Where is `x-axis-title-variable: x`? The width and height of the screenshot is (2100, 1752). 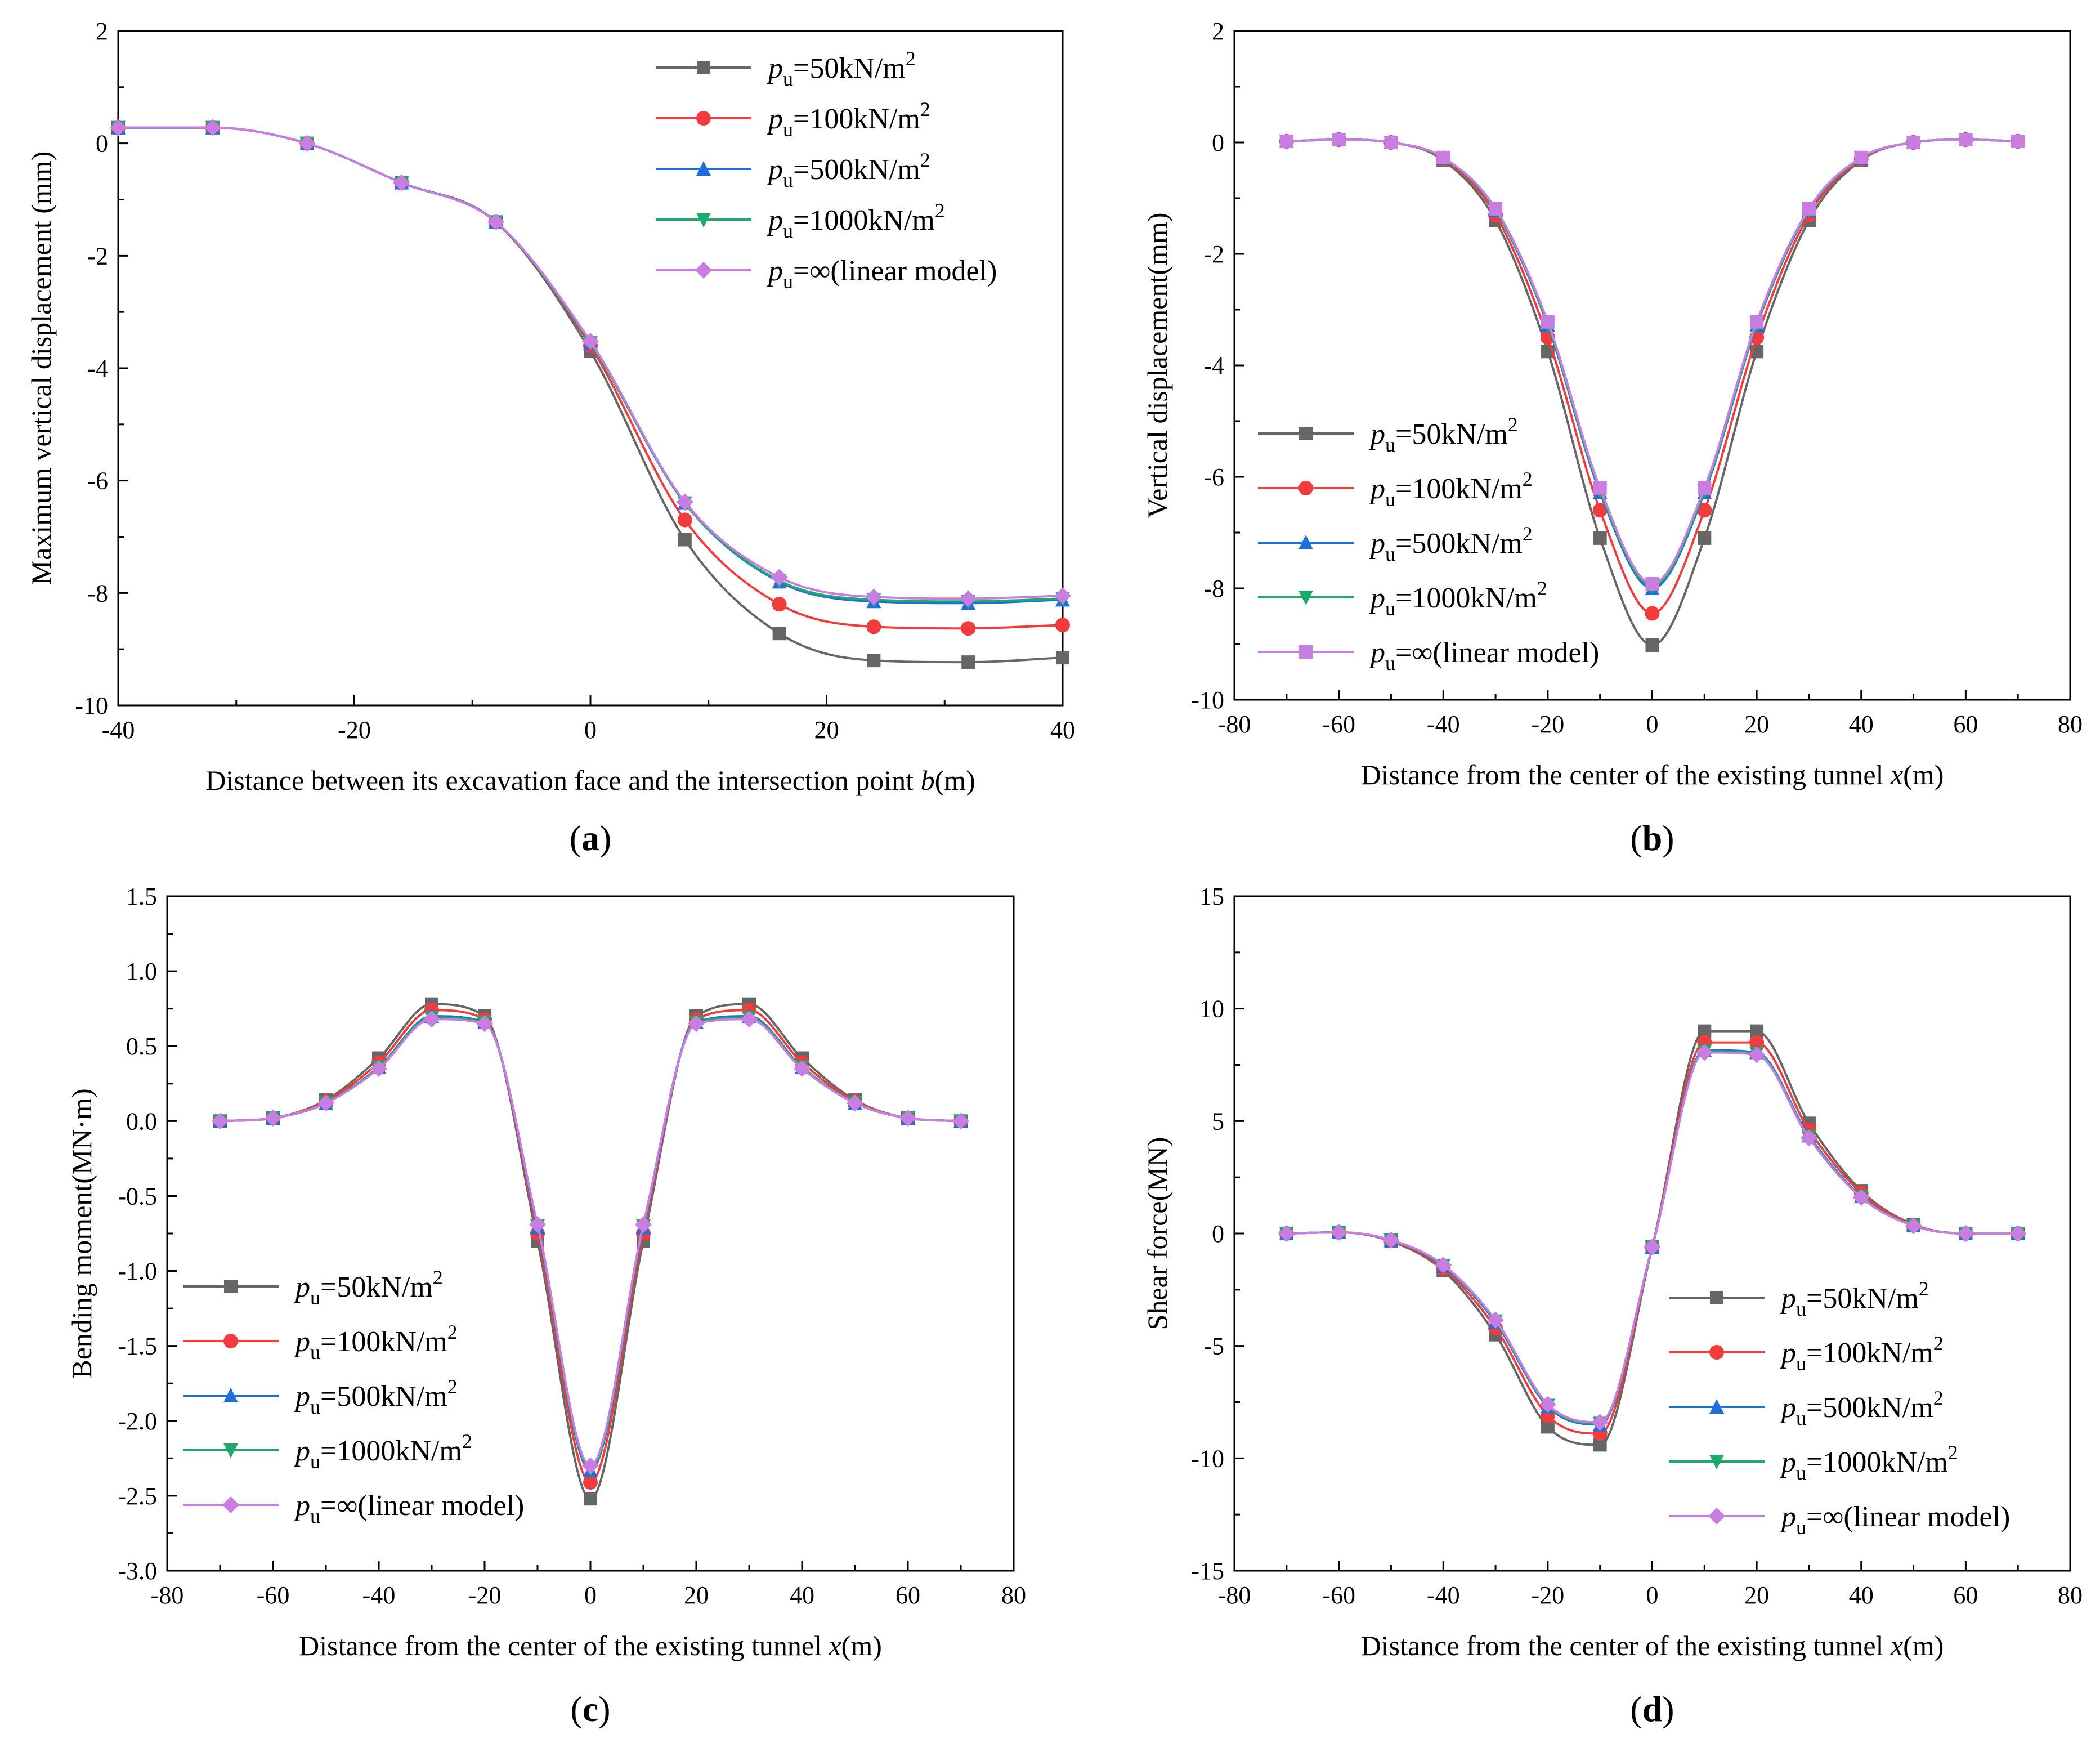 x-axis-title-variable: x is located at coordinates (1896, 1646).